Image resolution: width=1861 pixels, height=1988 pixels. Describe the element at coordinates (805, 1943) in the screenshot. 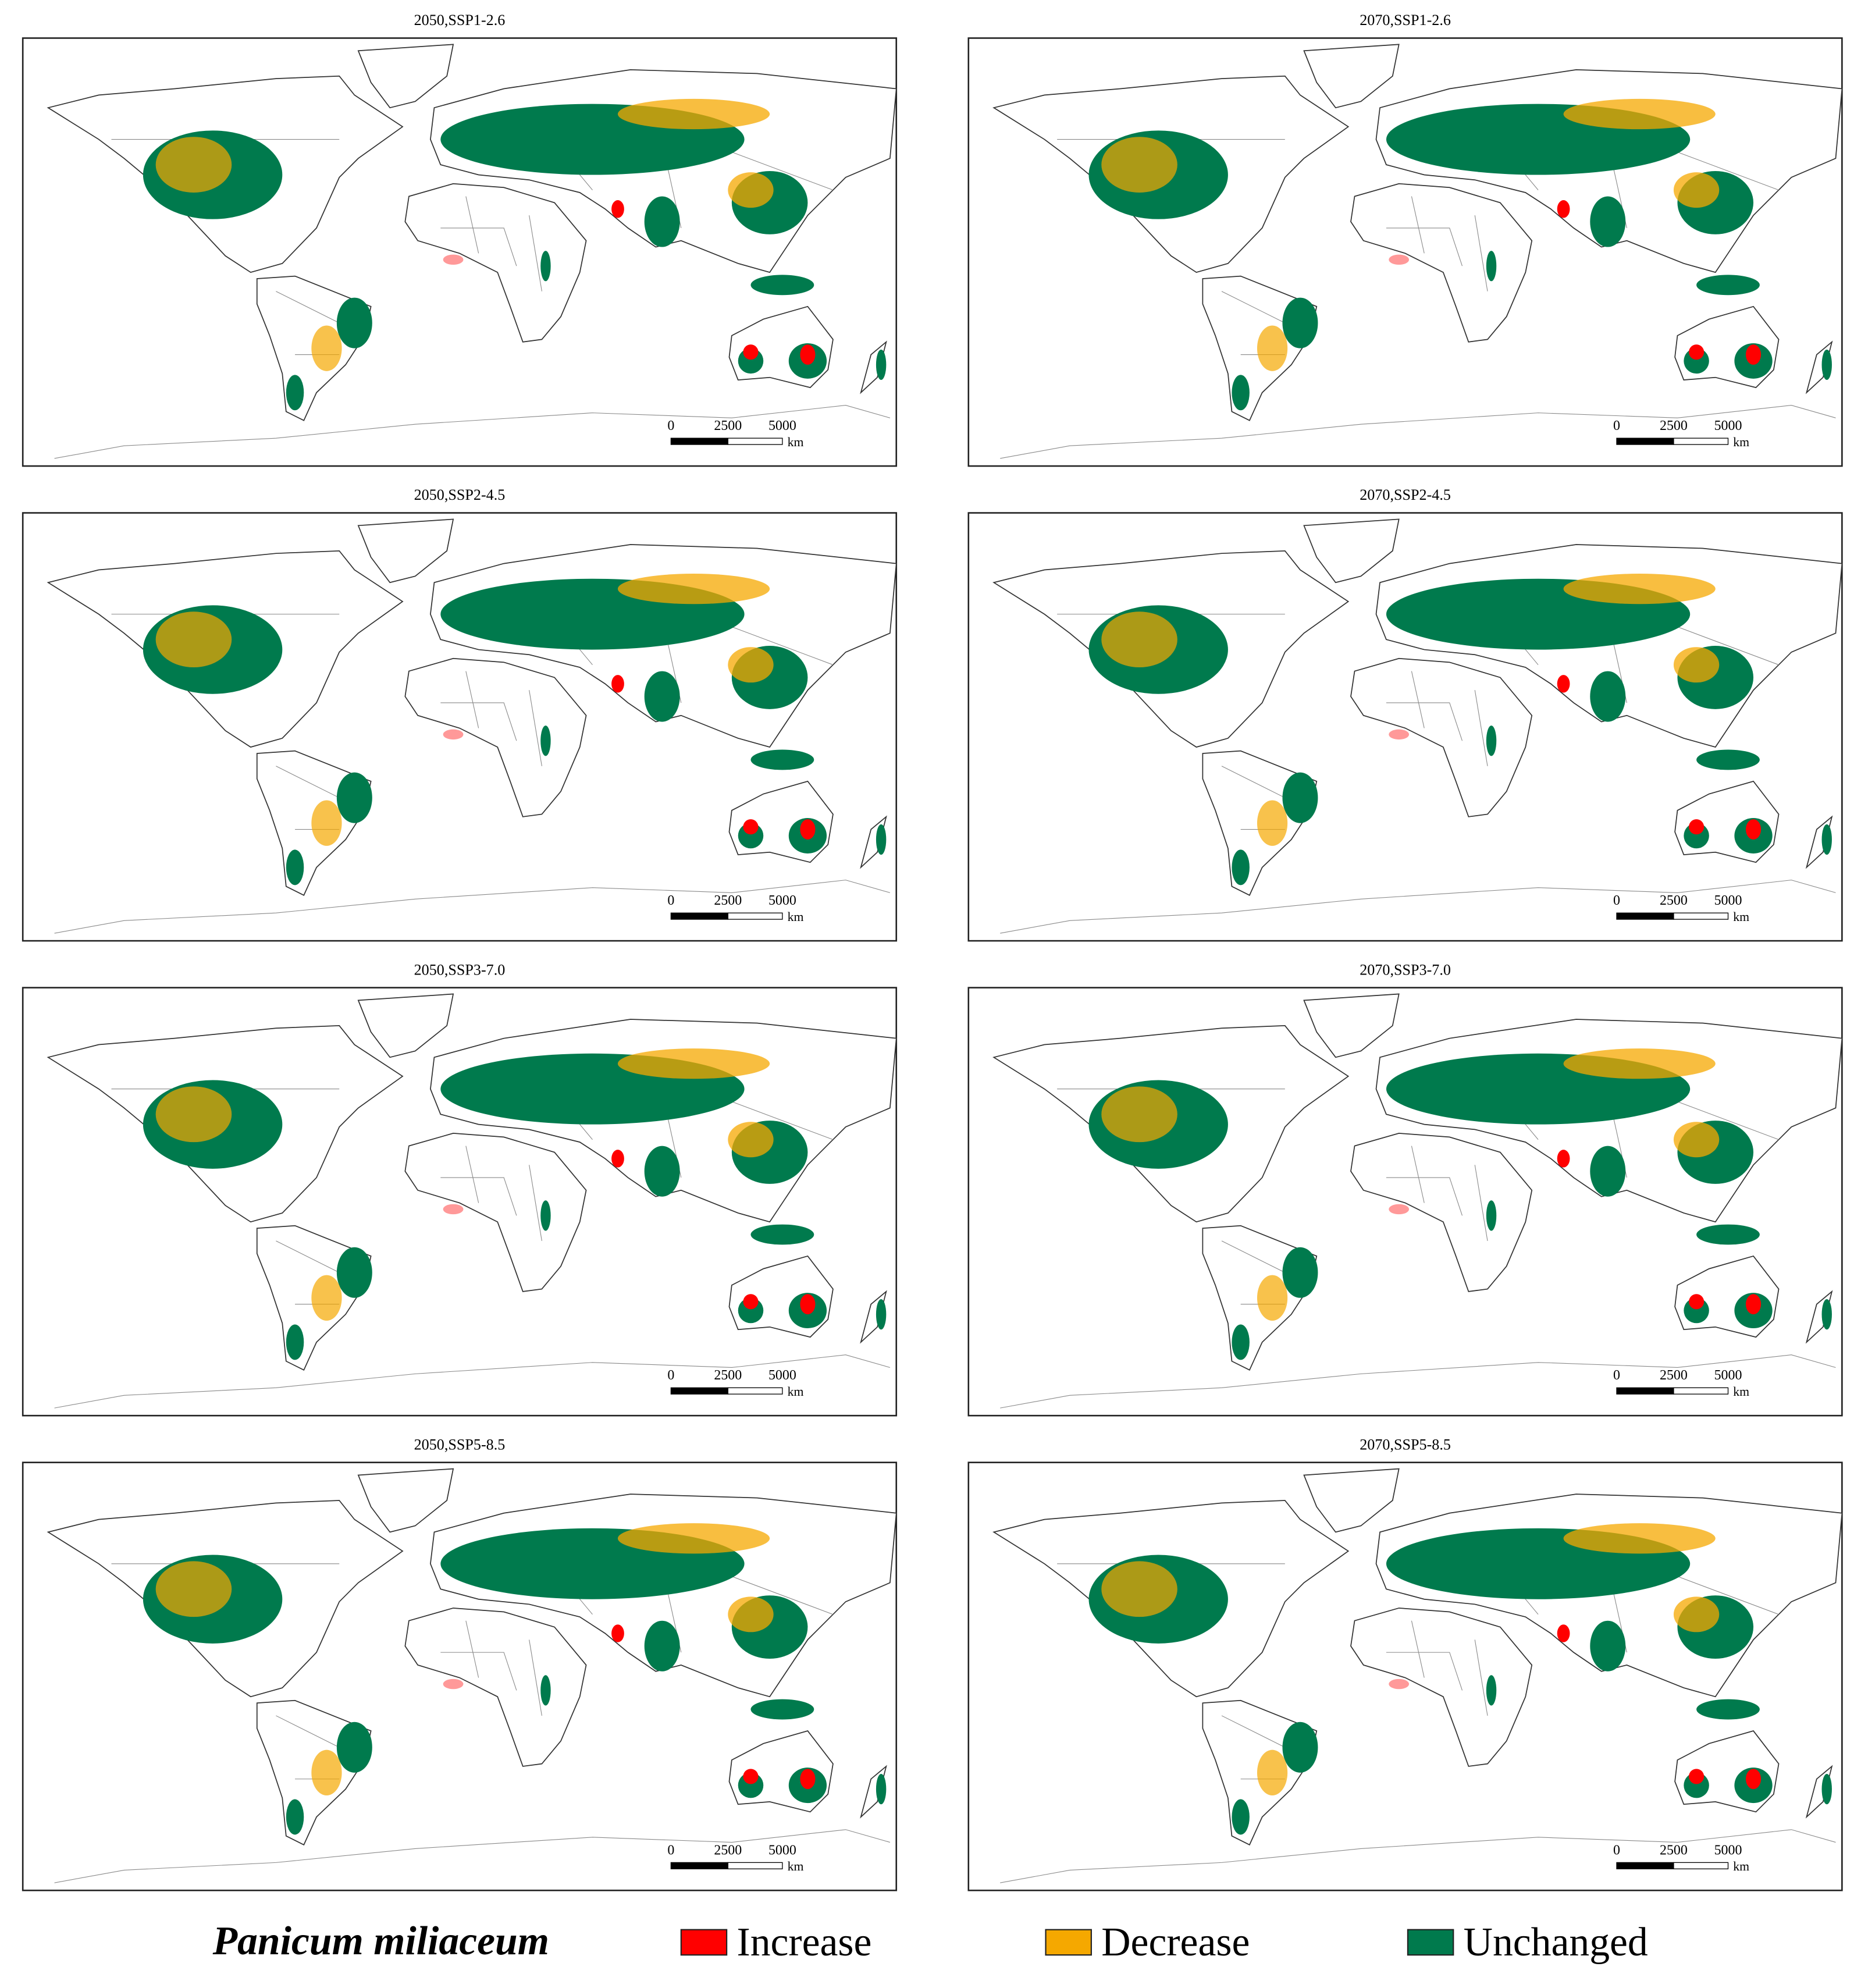

I see `legend-label: Increase` at that location.